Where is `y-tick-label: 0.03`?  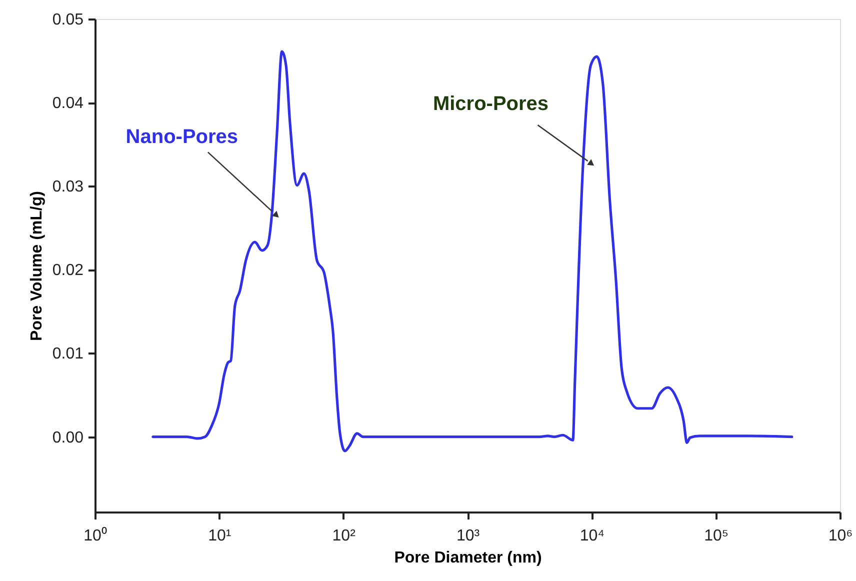 y-tick-label: 0.03 is located at coordinates (68, 187).